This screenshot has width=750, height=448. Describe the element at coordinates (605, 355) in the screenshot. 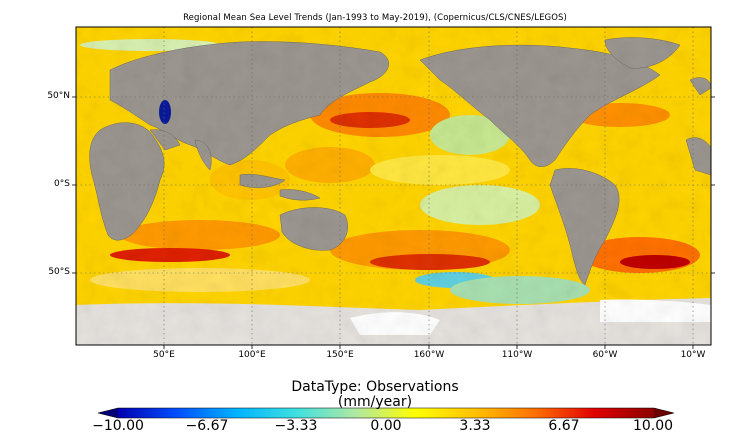

I see `lon-label-60w: 60°W` at that location.